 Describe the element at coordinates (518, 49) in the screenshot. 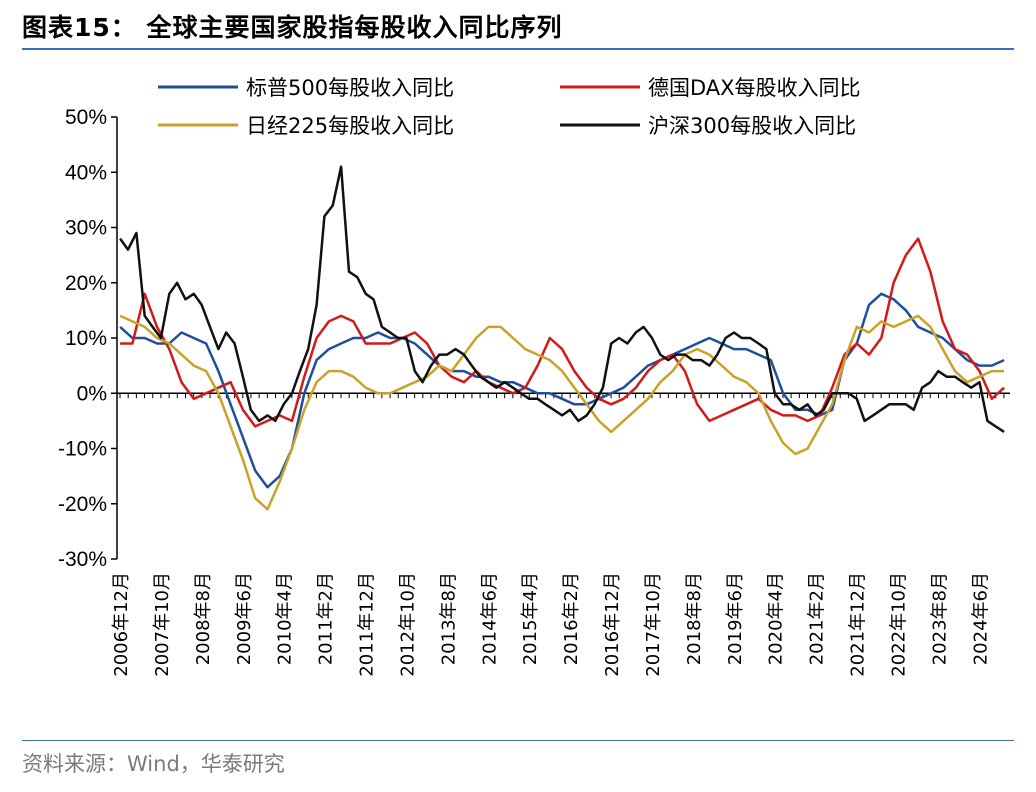

I see `title-rule` at that location.